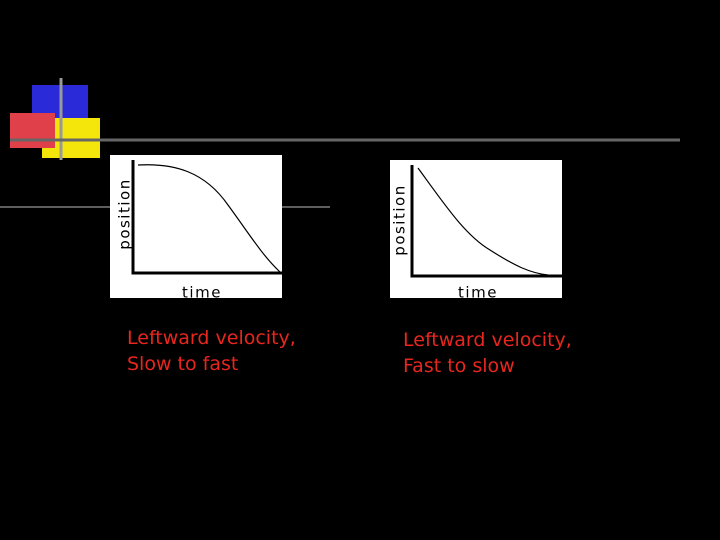 Image resolution: width=720 pixels, height=540 pixels. I want to click on graph-2: position time, so click(476, 231).